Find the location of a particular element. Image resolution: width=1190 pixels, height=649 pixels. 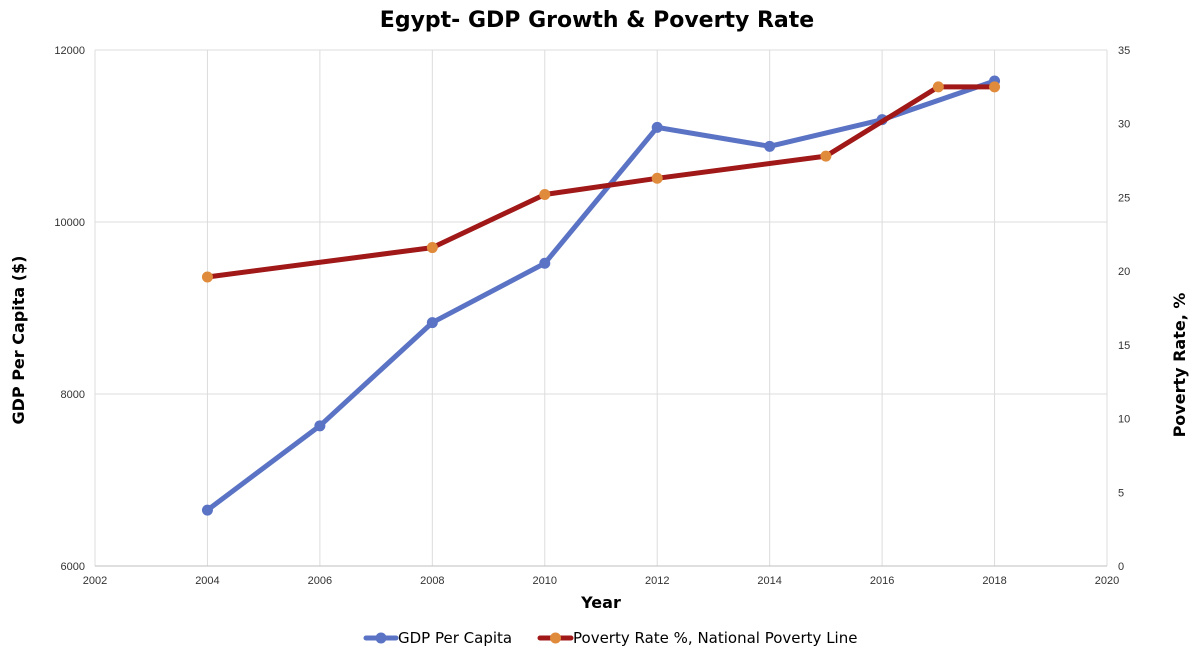

y-tick-label: 6000 is located at coordinates (73, 567).